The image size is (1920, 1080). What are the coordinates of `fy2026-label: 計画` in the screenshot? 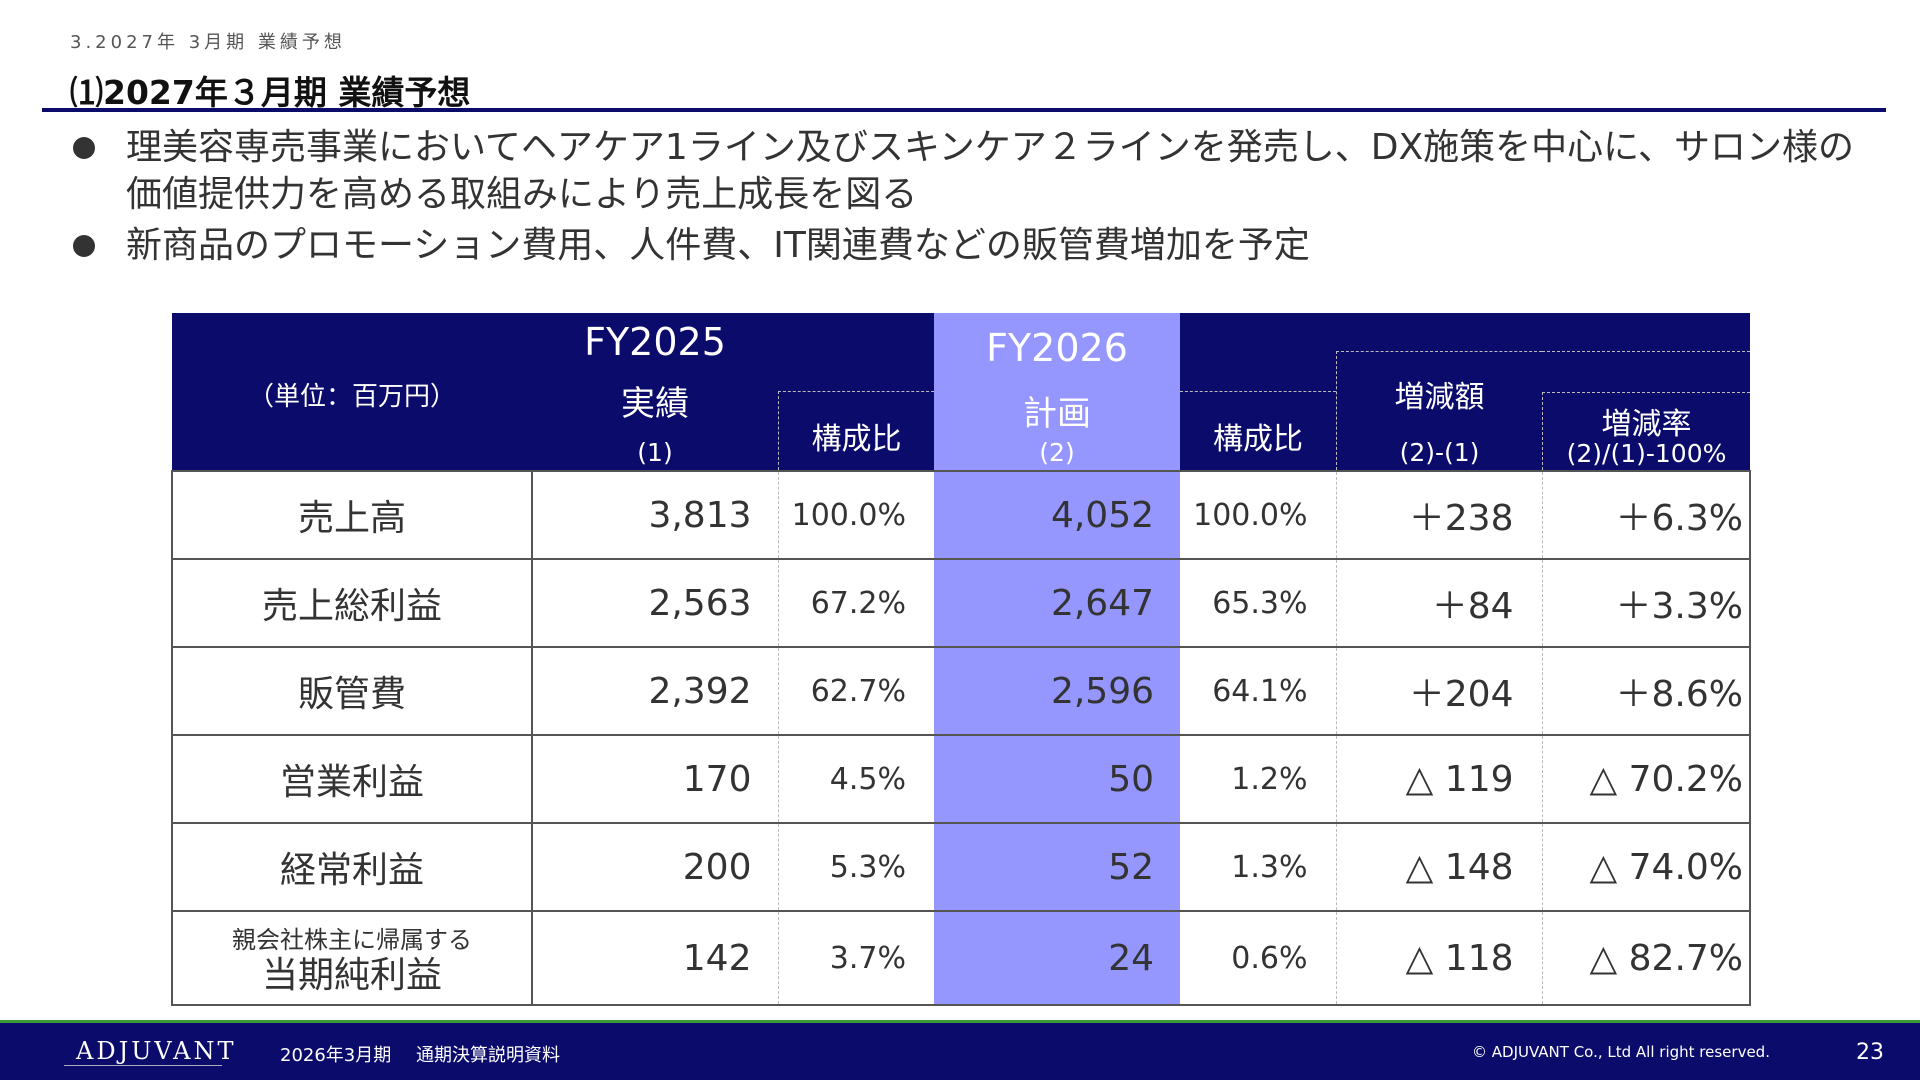 It's located at (1057, 413).